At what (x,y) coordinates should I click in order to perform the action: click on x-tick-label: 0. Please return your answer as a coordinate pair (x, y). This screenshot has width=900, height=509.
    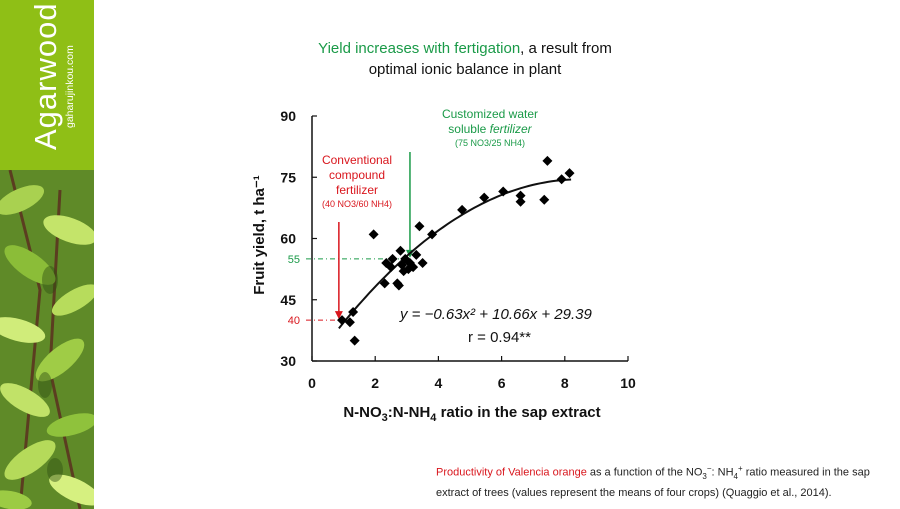
    Looking at the image, I should click on (312, 383).